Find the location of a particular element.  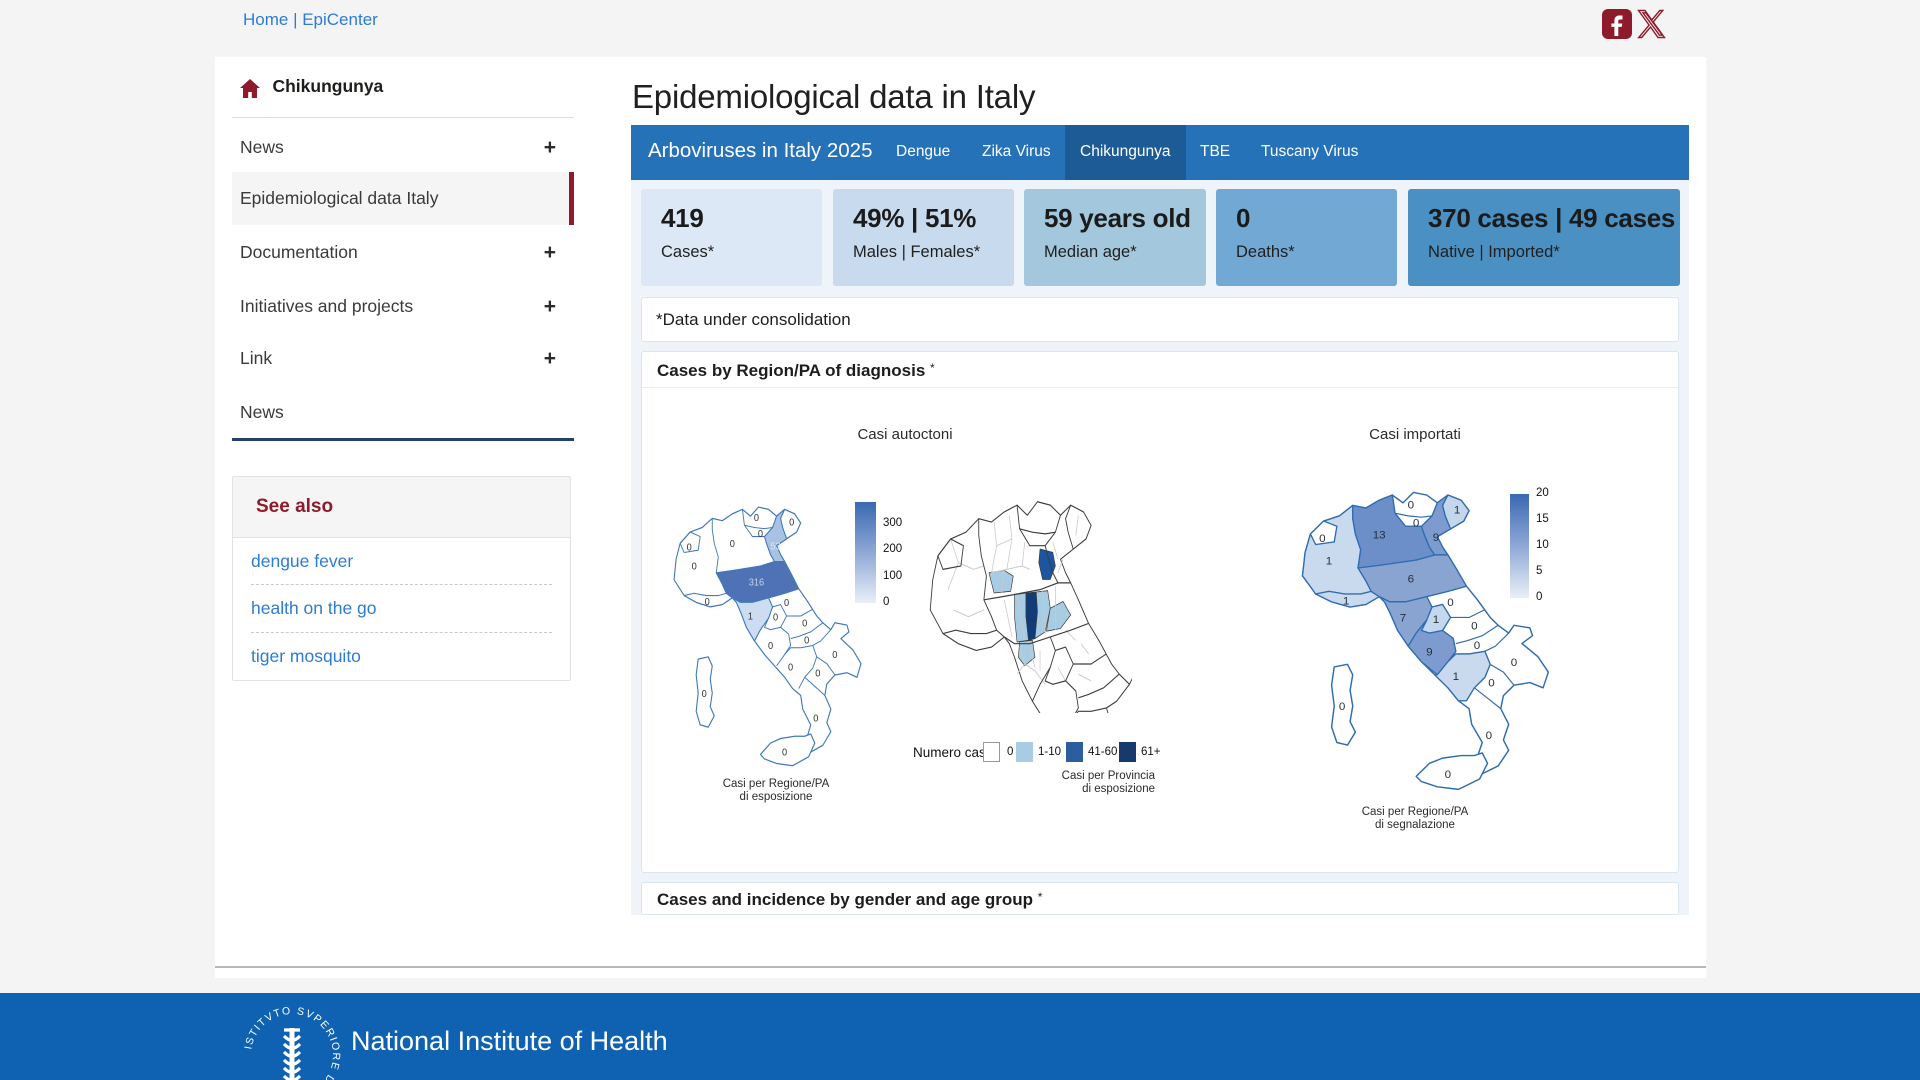

svg-text: 316 is located at coordinates (757, 583).